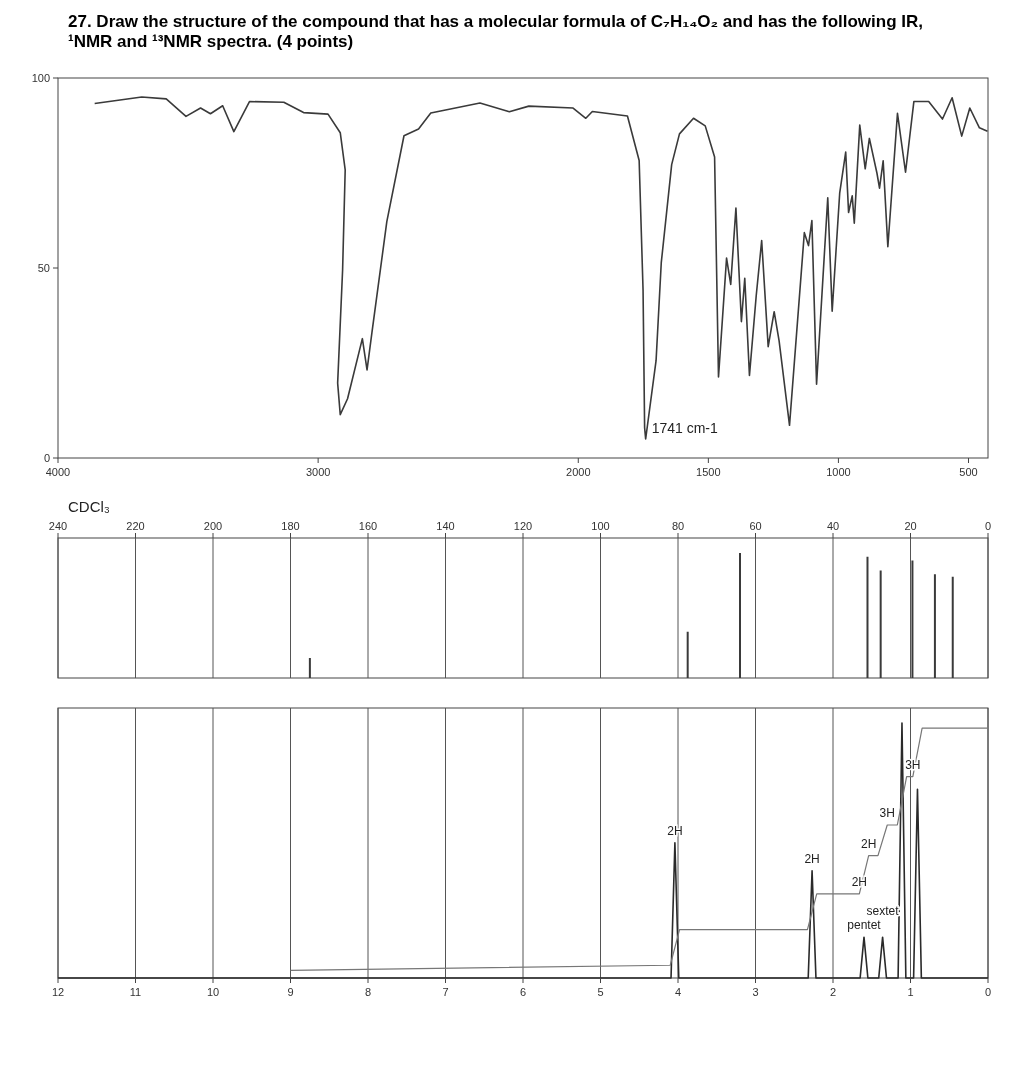  Describe the element at coordinates (523, 526) in the screenshot. I see `x-tick-label: 120` at that location.